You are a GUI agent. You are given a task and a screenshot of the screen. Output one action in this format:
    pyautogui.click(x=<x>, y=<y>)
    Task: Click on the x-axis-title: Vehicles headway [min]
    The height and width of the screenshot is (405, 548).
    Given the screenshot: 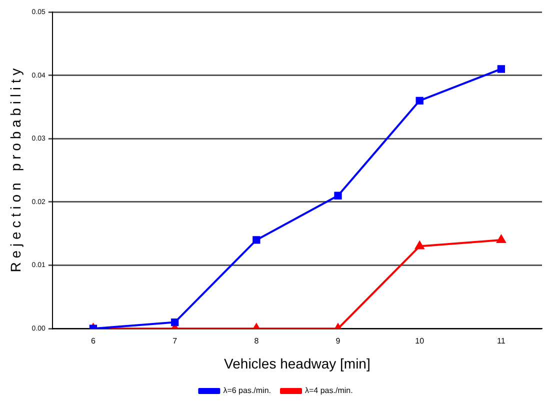 What is the action you would take?
    pyautogui.click(x=297, y=363)
    